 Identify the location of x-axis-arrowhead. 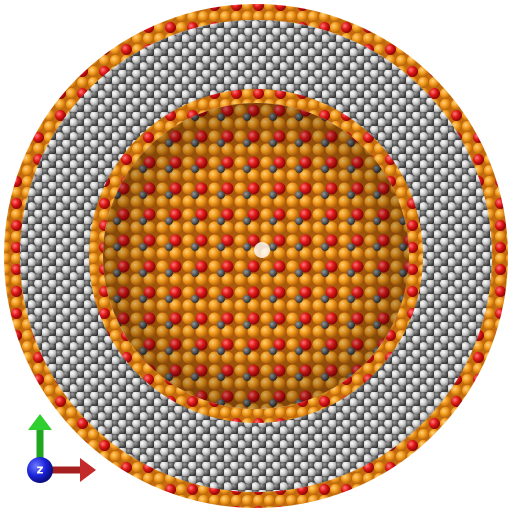
(88, 470).